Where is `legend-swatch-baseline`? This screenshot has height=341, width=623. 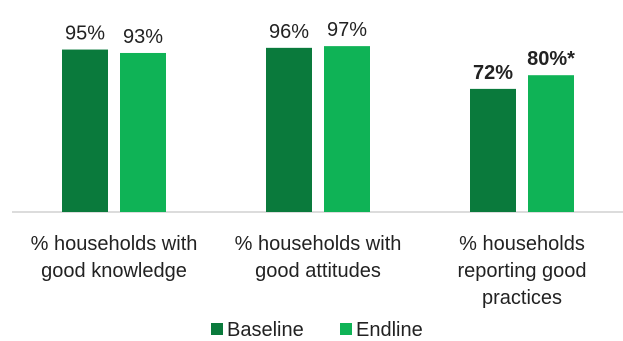 legend-swatch-baseline is located at coordinates (217, 329).